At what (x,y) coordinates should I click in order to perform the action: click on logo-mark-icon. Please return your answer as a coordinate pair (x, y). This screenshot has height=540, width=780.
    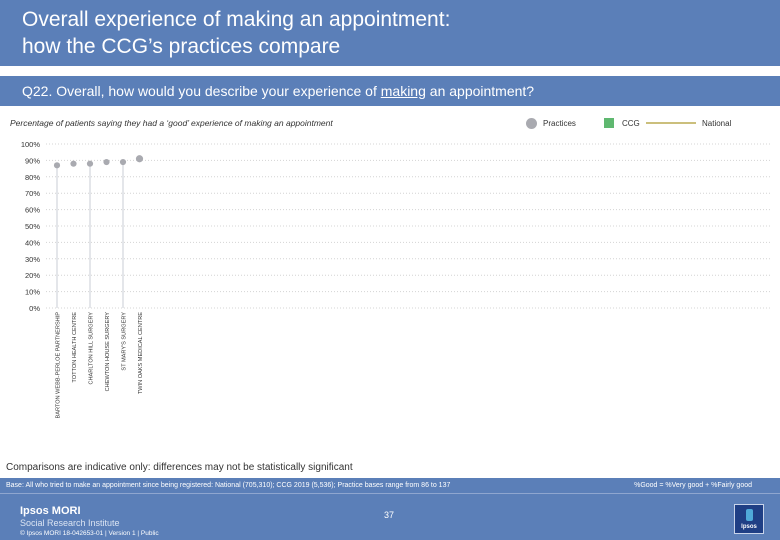
    Looking at the image, I should click on (749, 515).